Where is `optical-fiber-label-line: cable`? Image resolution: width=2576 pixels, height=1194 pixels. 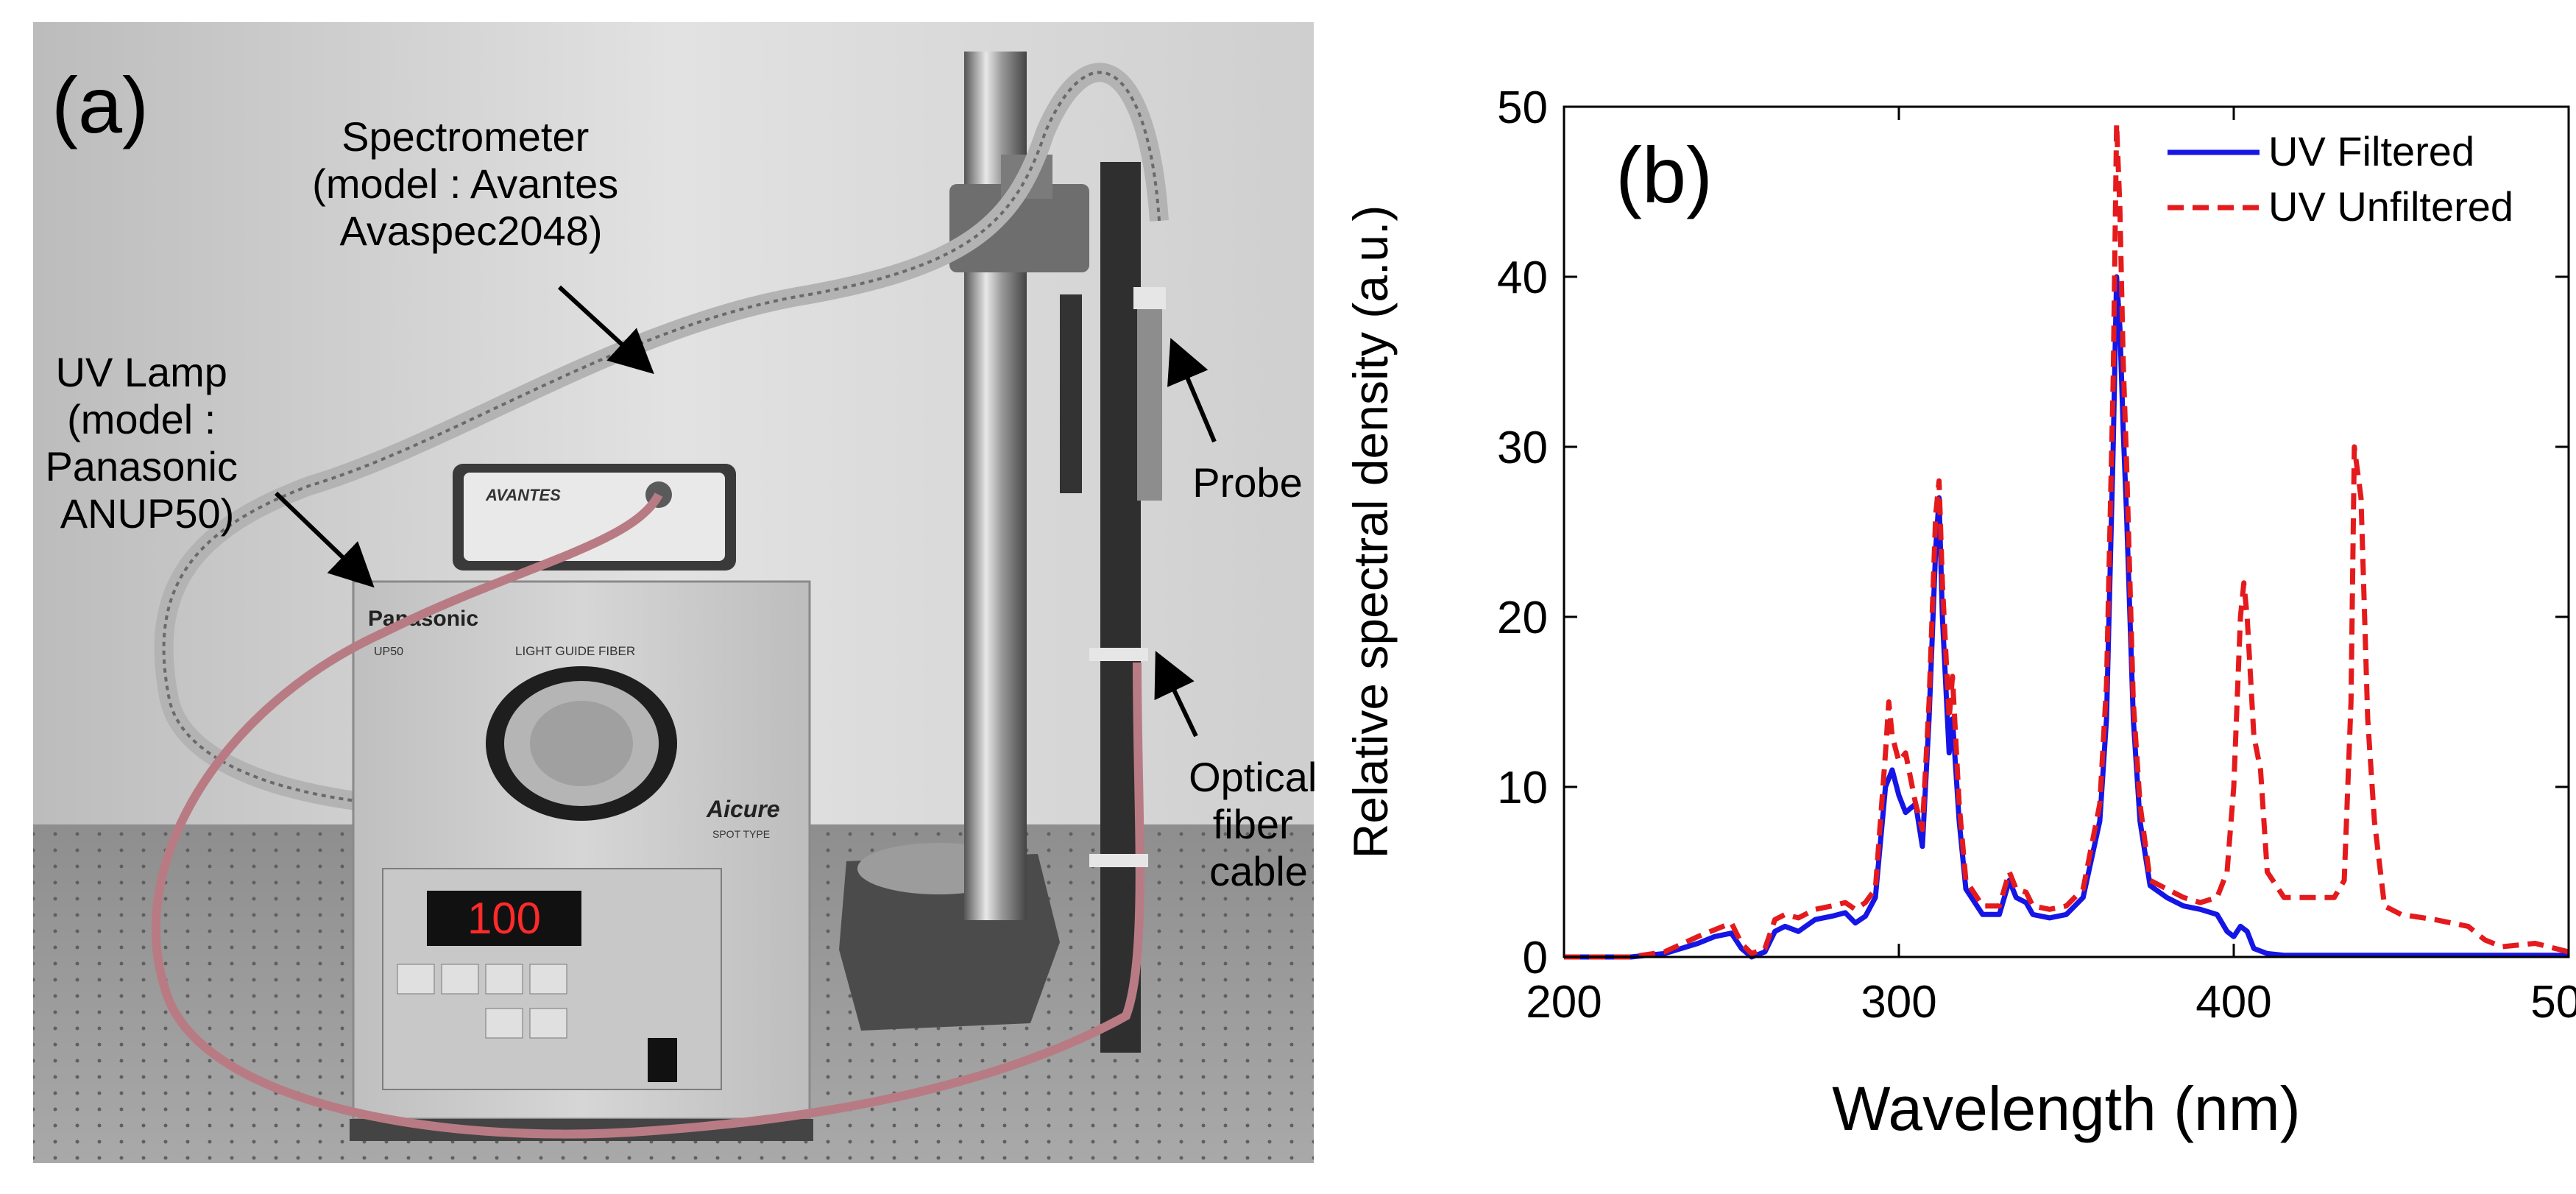
optical-fiber-label-line: cable is located at coordinates (1258, 871).